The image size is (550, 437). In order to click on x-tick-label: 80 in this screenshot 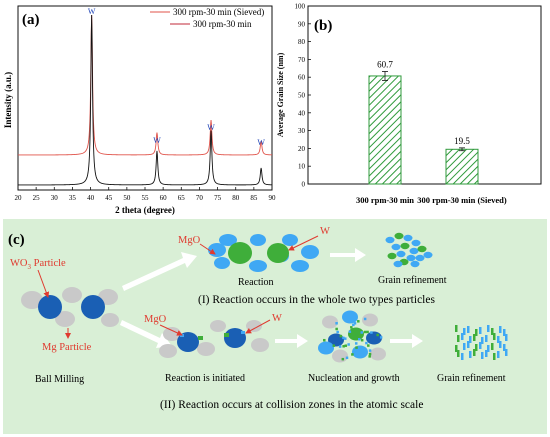, I will do `click(236, 198)`.